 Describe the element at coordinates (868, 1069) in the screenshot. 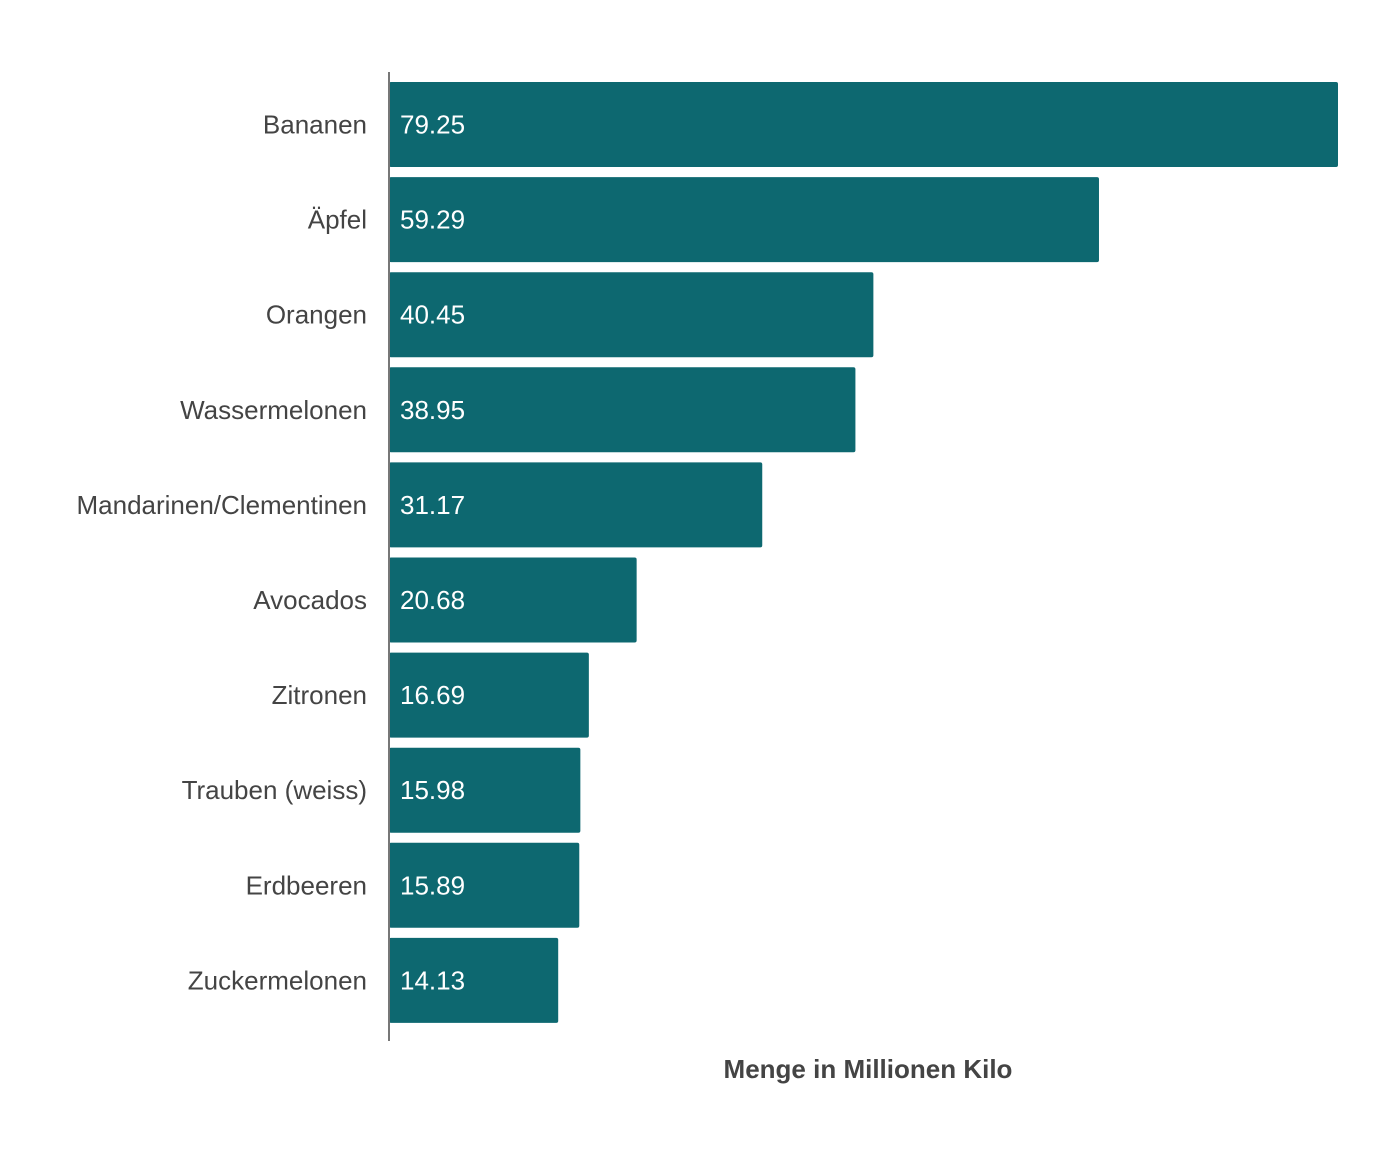

I see `x-axis-label: Menge in Millionen Kilo` at that location.